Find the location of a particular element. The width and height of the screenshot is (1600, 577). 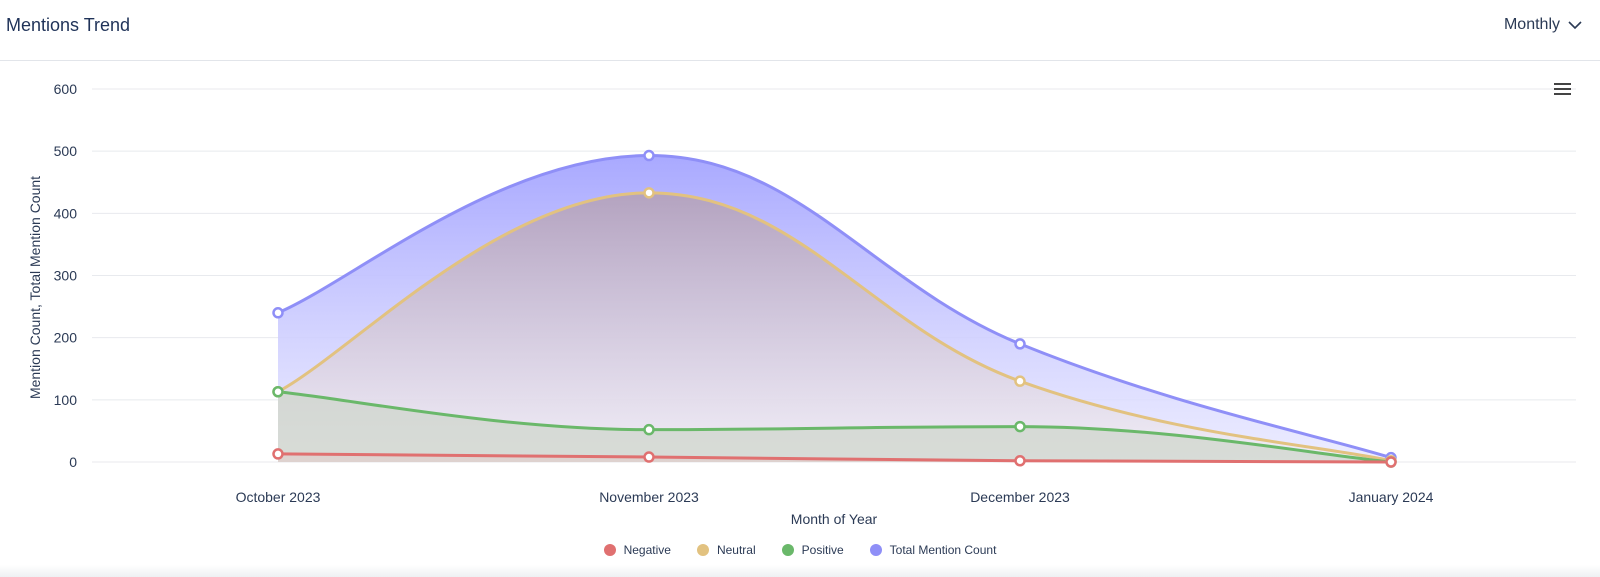

period-dropdown-label: Monthly is located at coordinates (1531, 24).